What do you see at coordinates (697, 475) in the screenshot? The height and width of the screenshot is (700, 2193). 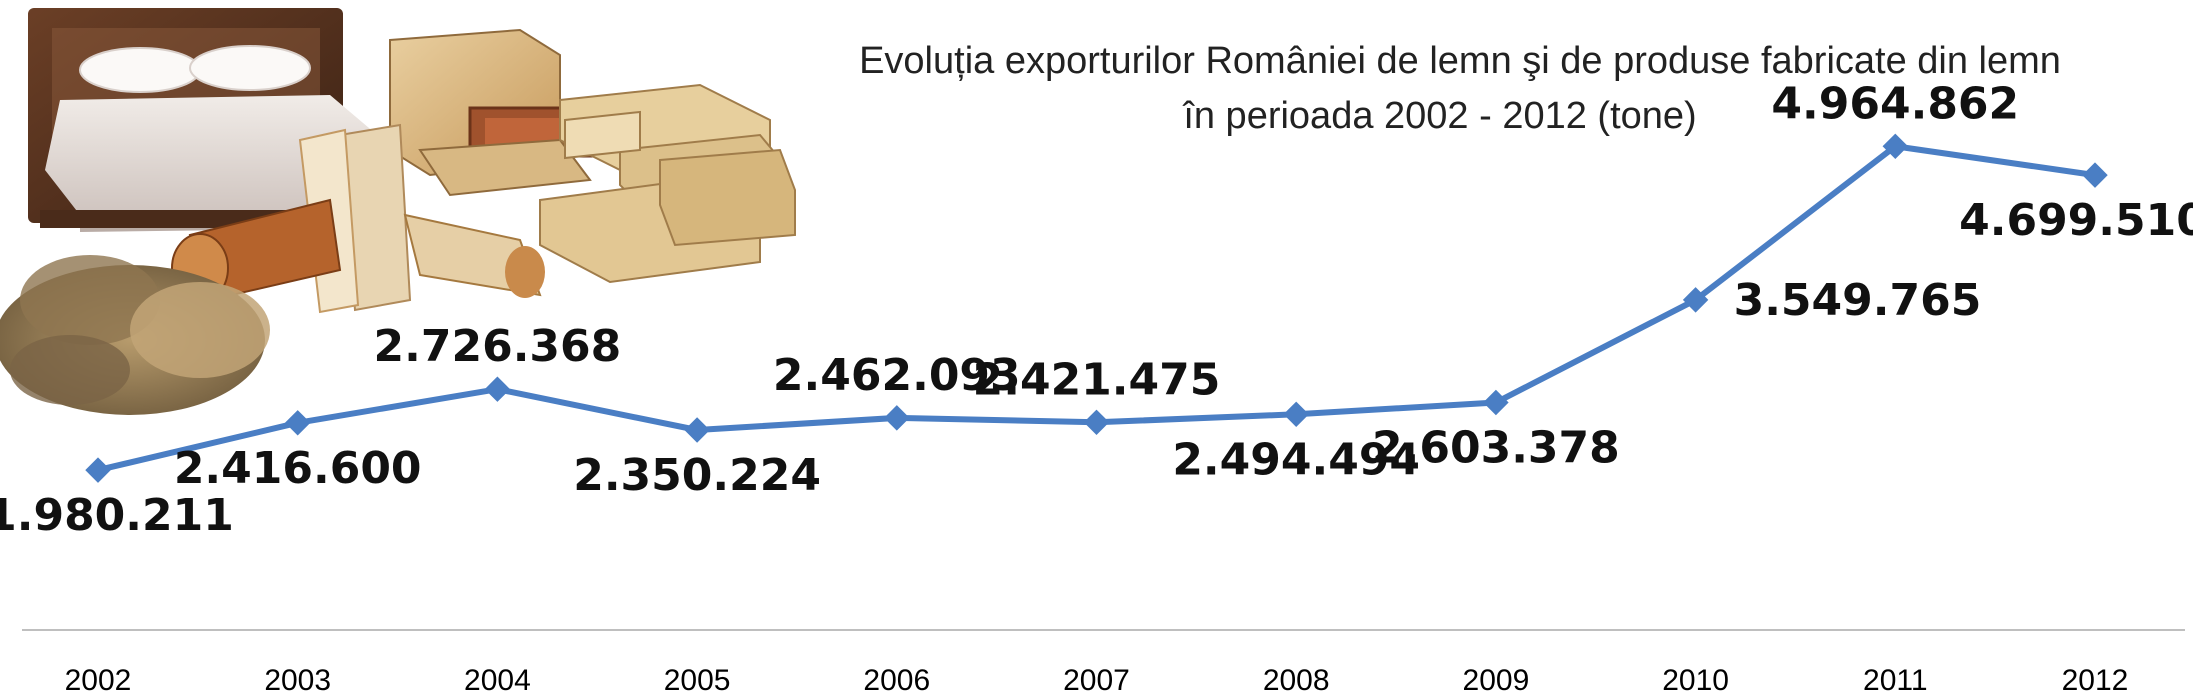 I see `data-label: 2.350.224` at bounding box center [697, 475].